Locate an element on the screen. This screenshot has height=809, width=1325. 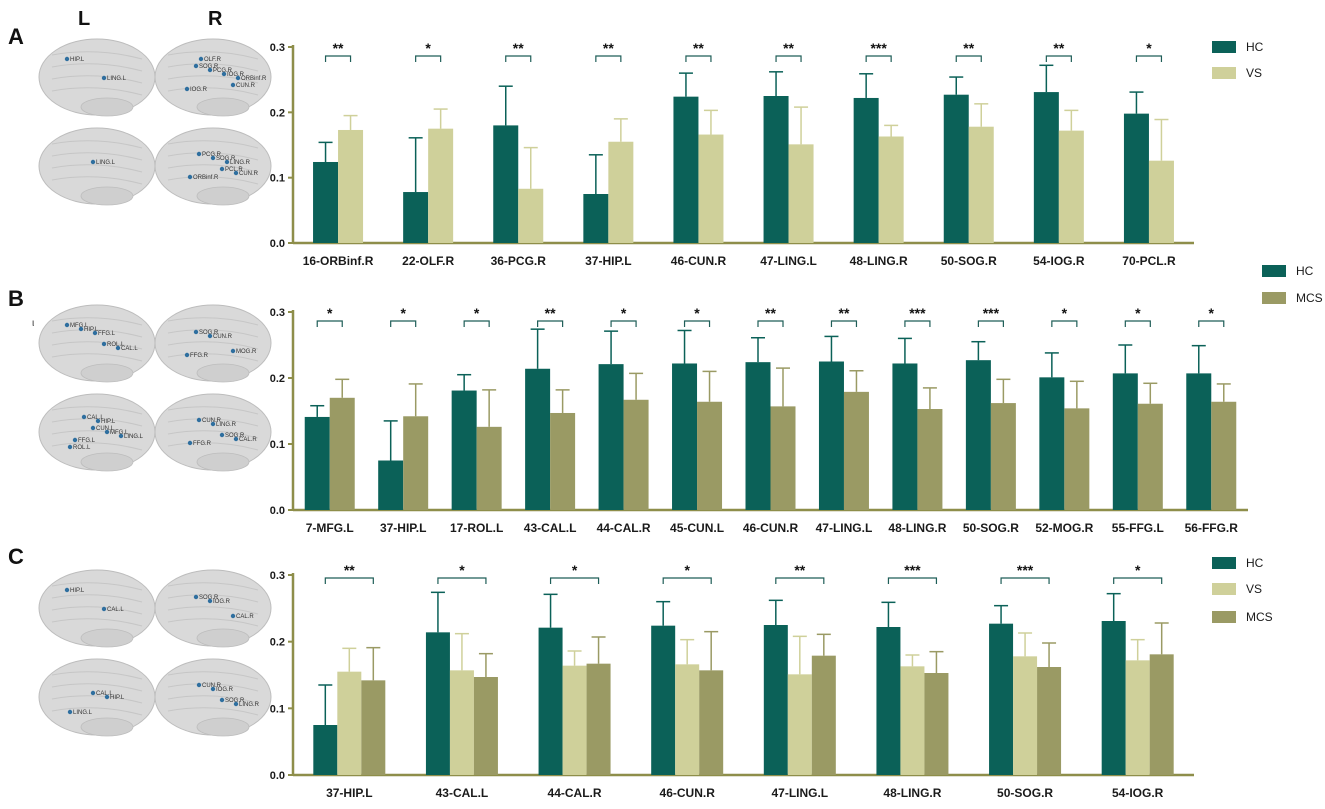
roi-label: HIP.L is located at coordinates (108, 422).